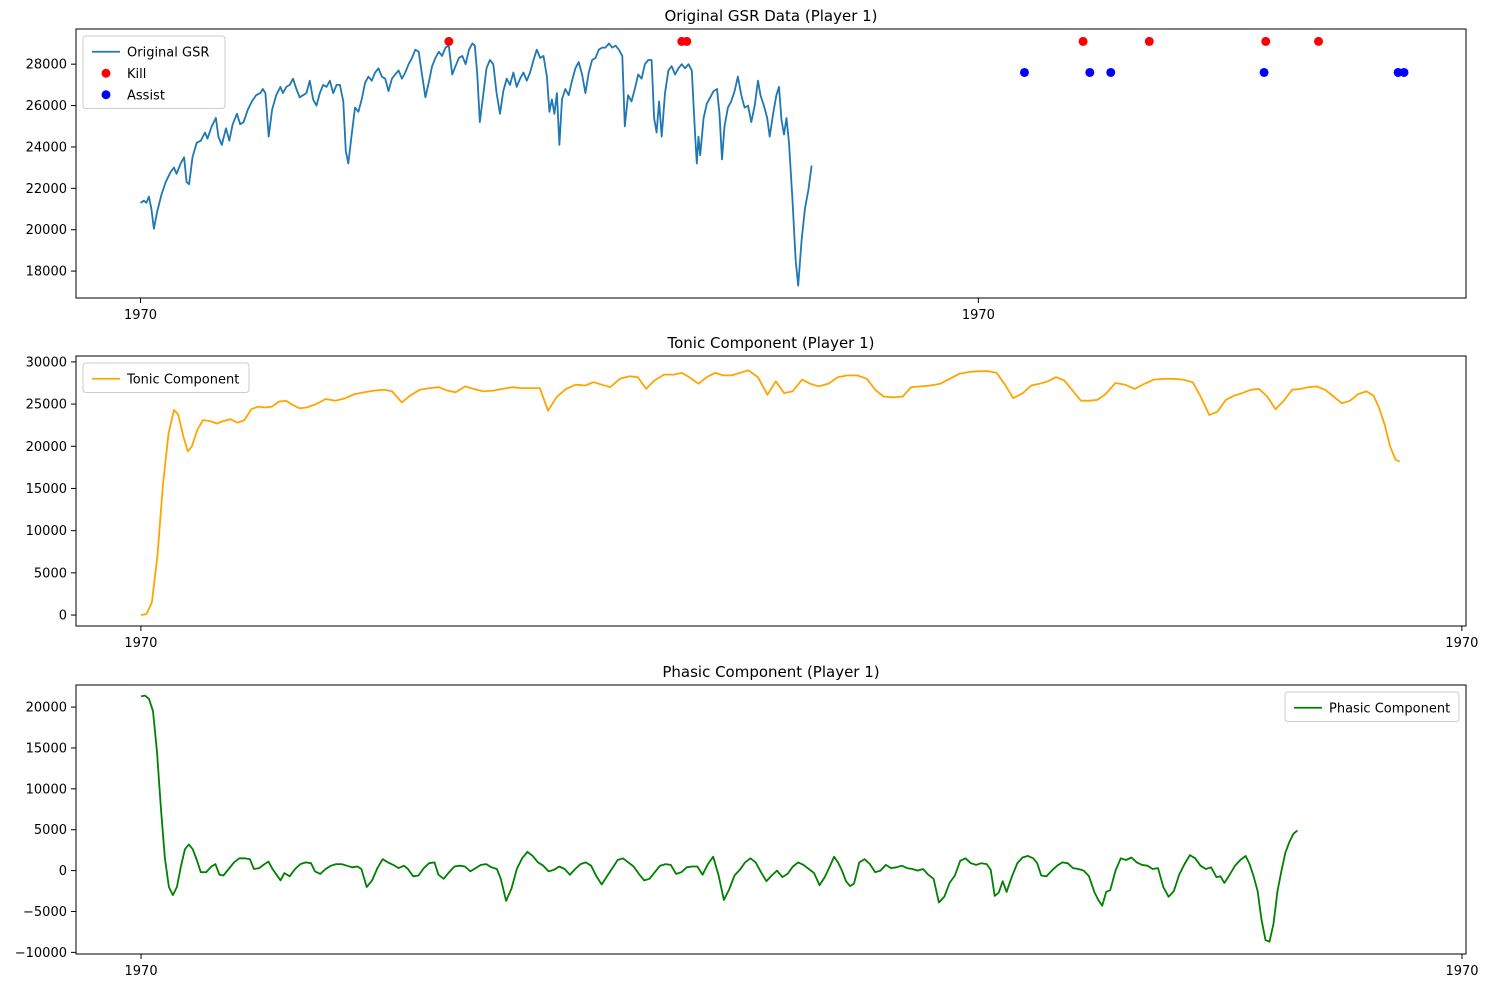  What do you see at coordinates (770, 16) in the screenshot?
I see `chart-title: Original GSR Data (Player 1)` at bounding box center [770, 16].